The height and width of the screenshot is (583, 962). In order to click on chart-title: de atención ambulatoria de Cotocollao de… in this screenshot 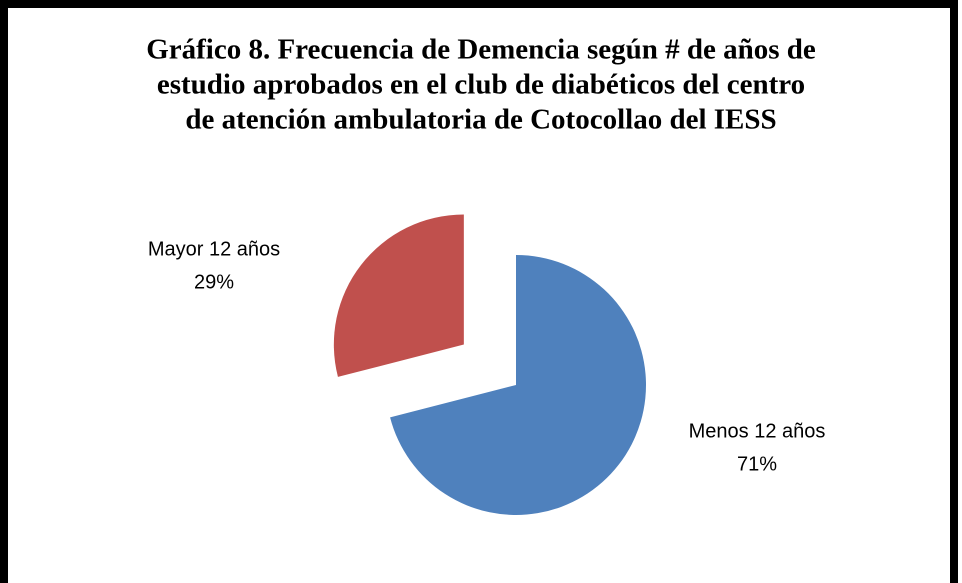, I will do `click(480, 120)`.